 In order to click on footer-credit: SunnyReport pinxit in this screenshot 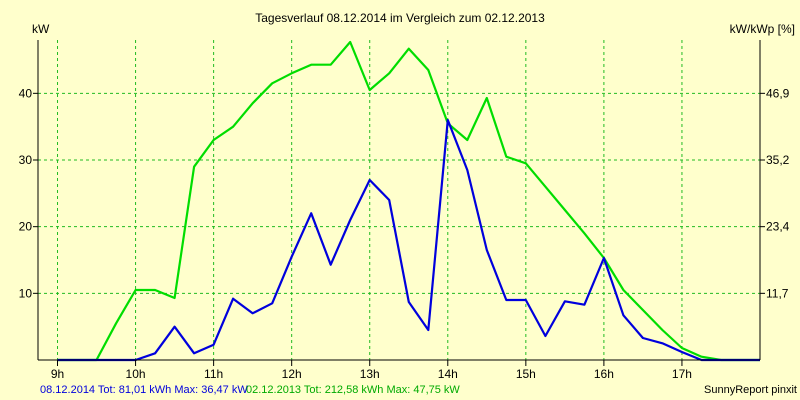, I will do `click(750, 390)`.